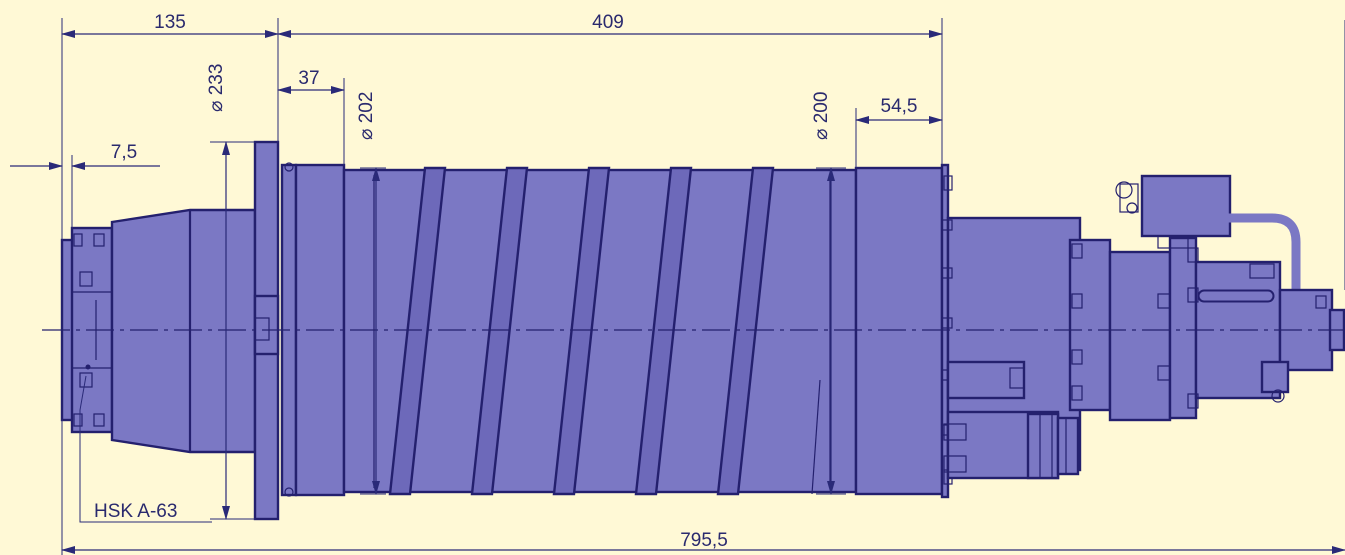  I want to click on dia-233: ⌀ 233, so click(216, 88).